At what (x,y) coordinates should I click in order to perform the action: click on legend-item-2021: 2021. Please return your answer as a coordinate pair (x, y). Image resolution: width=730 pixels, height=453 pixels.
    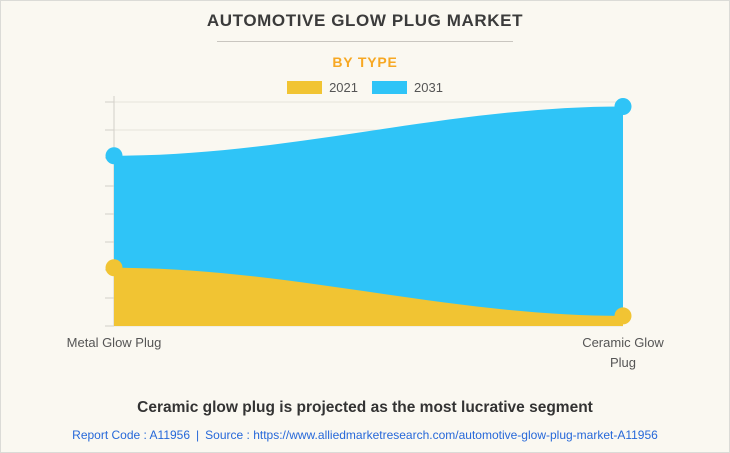
    Looking at the image, I should click on (322, 87).